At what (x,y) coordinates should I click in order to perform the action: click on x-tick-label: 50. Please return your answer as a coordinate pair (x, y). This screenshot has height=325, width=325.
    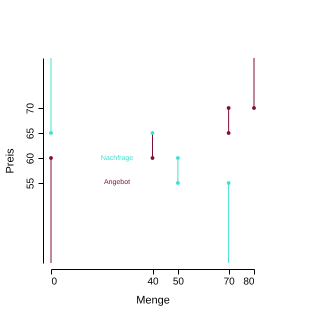
    Looking at the image, I should click on (178, 282).